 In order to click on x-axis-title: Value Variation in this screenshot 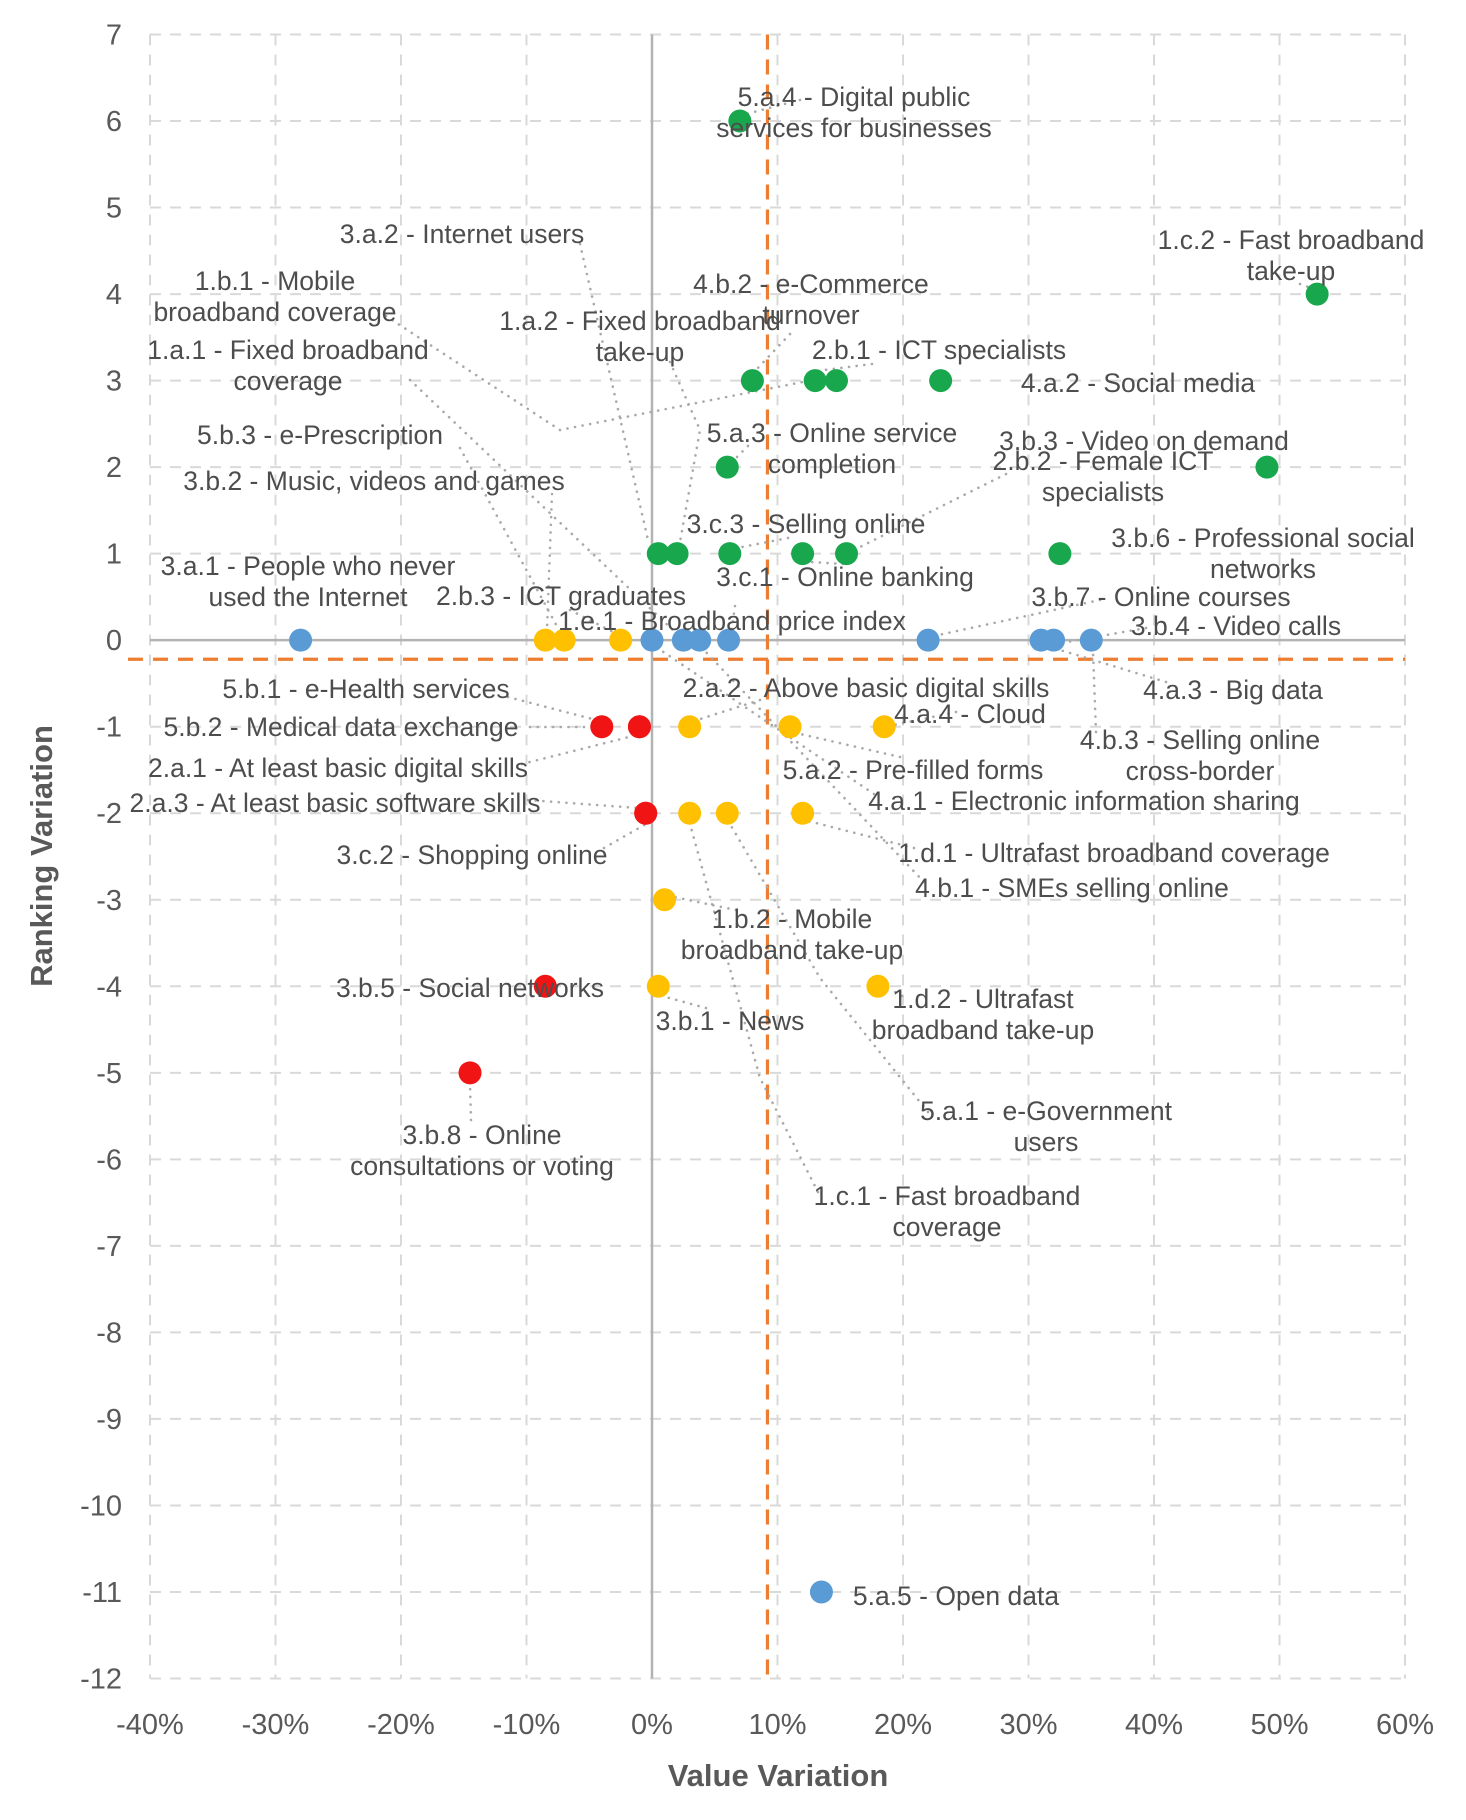, I will do `click(778, 1775)`.